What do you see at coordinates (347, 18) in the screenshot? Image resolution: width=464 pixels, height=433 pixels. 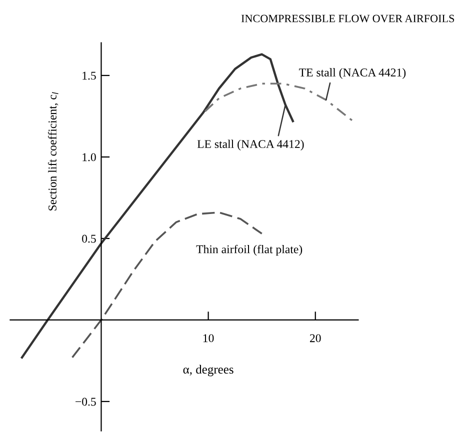 I see `chart-title: INCOMPRESSIBLE FLOW OVER AIRFOILS` at bounding box center [347, 18].